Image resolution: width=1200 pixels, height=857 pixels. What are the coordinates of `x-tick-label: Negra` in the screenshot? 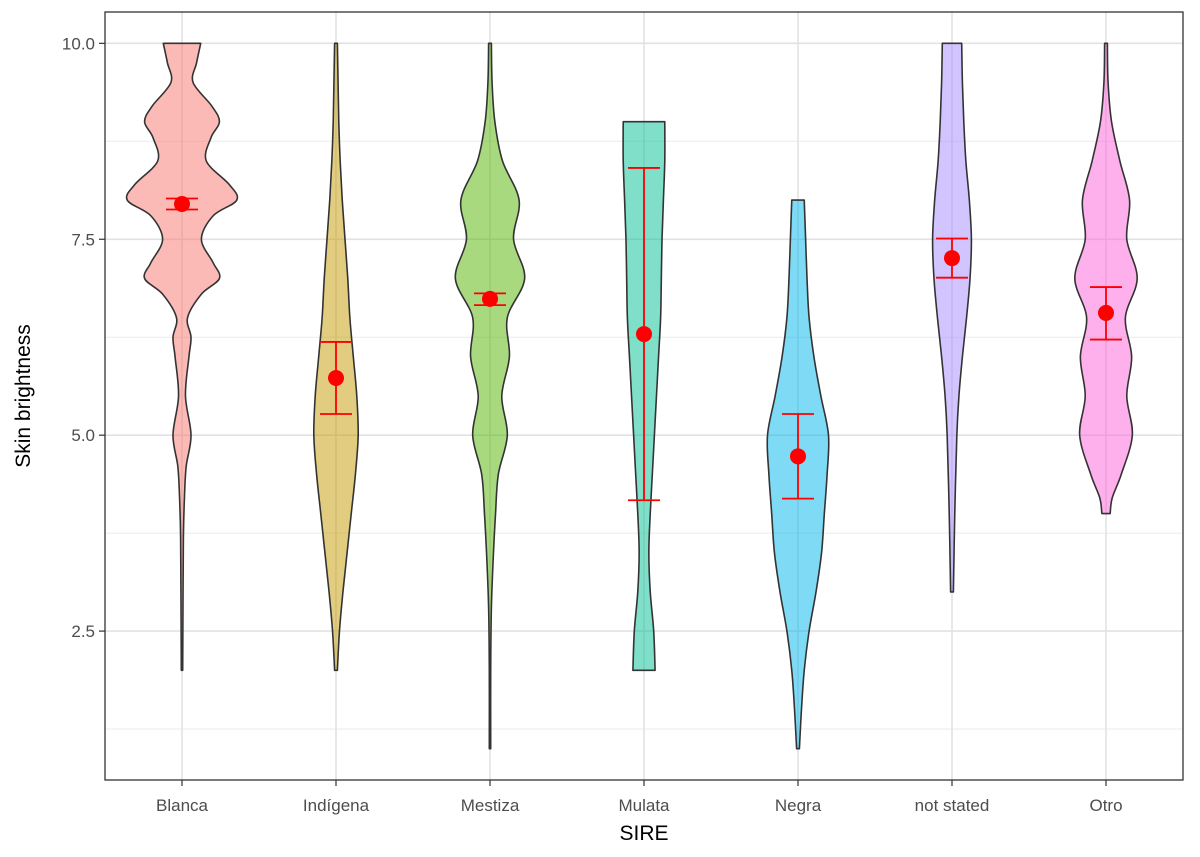 It's located at (798, 805).